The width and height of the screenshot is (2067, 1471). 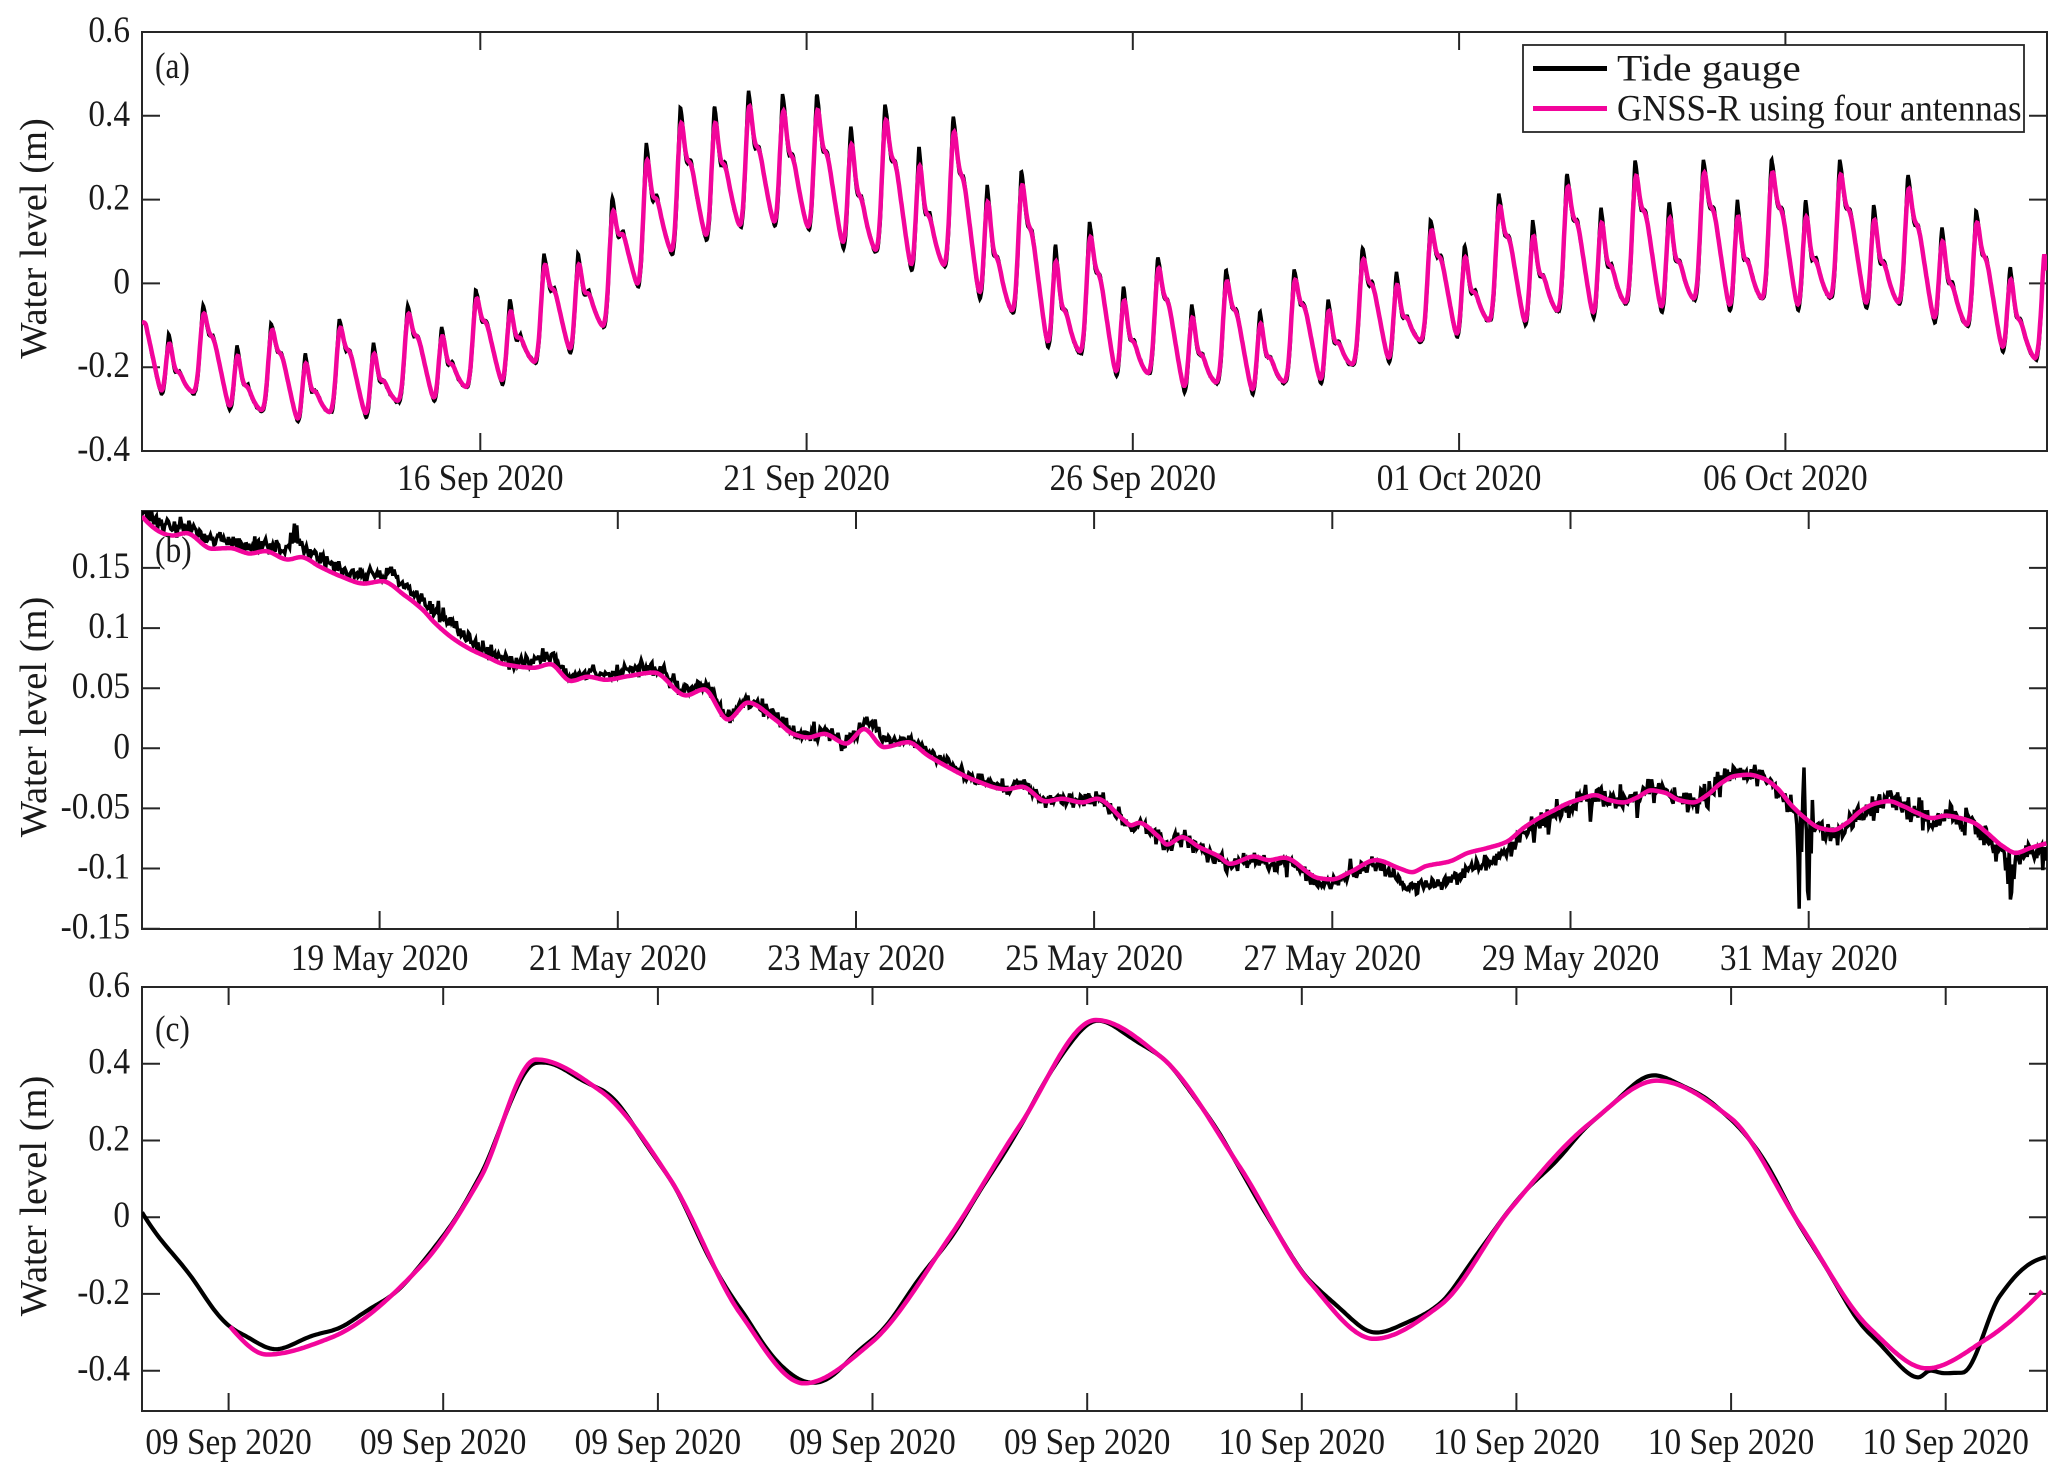 What do you see at coordinates (380, 957) in the screenshot?
I see `svg-text: 19 May 2020` at bounding box center [380, 957].